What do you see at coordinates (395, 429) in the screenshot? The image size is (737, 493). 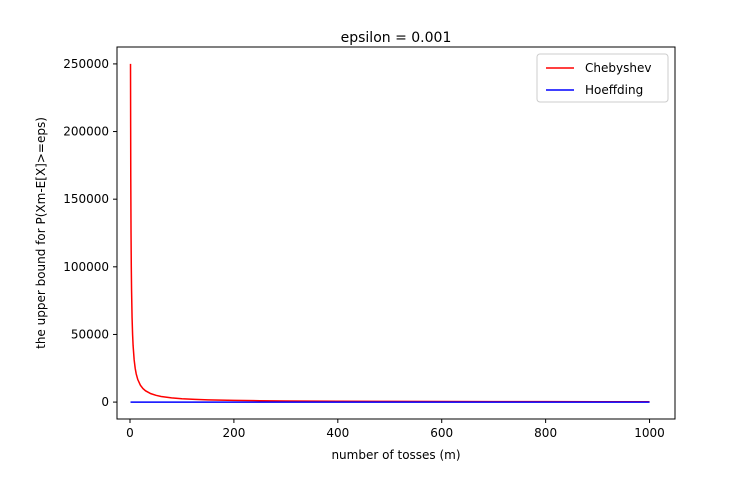 I see `x-axis-ticks: 0 200 400 600 800 1000` at bounding box center [395, 429].